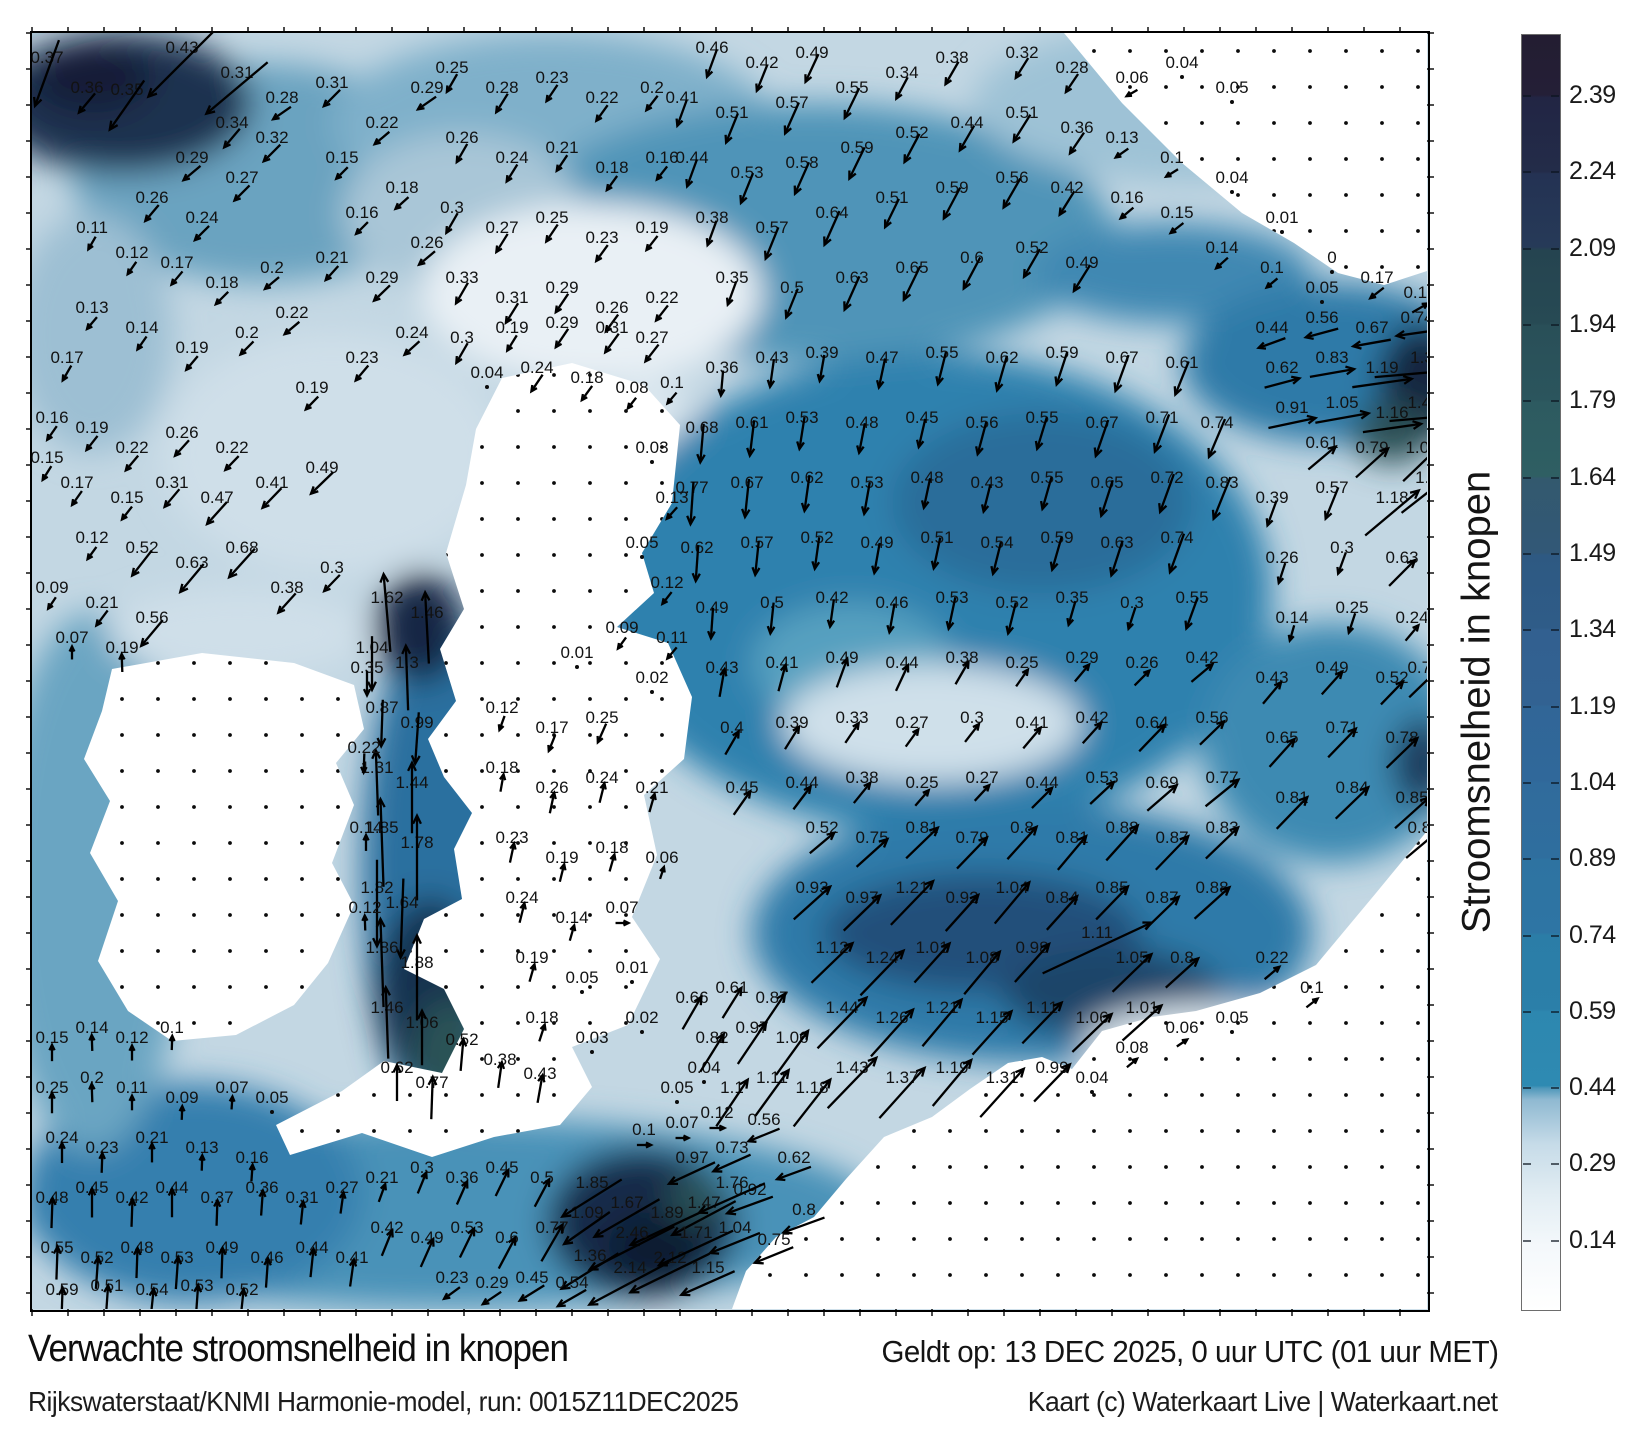  I want to click on current-point: 0.15, so click(48, 465).